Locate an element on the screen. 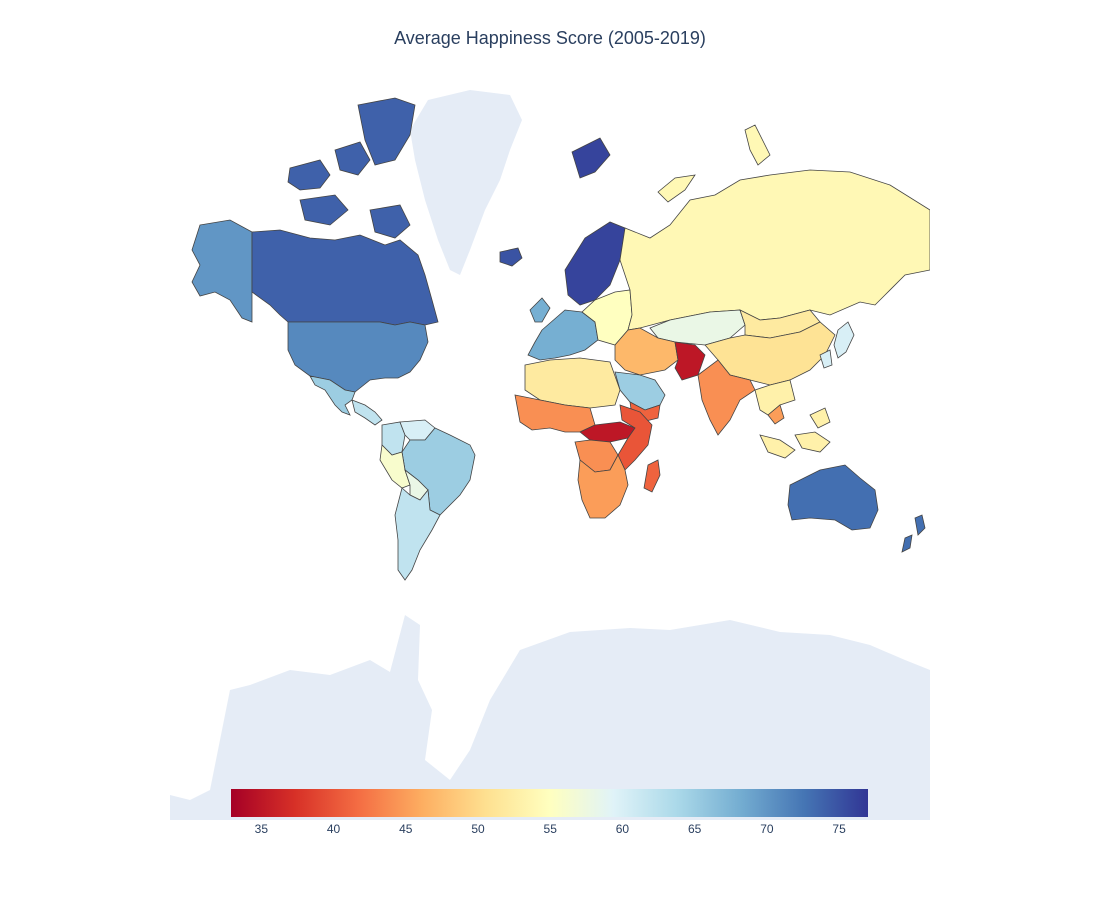 The width and height of the screenshot is (1100, 900). region-canada-islands is located at coordinates (351, 168).